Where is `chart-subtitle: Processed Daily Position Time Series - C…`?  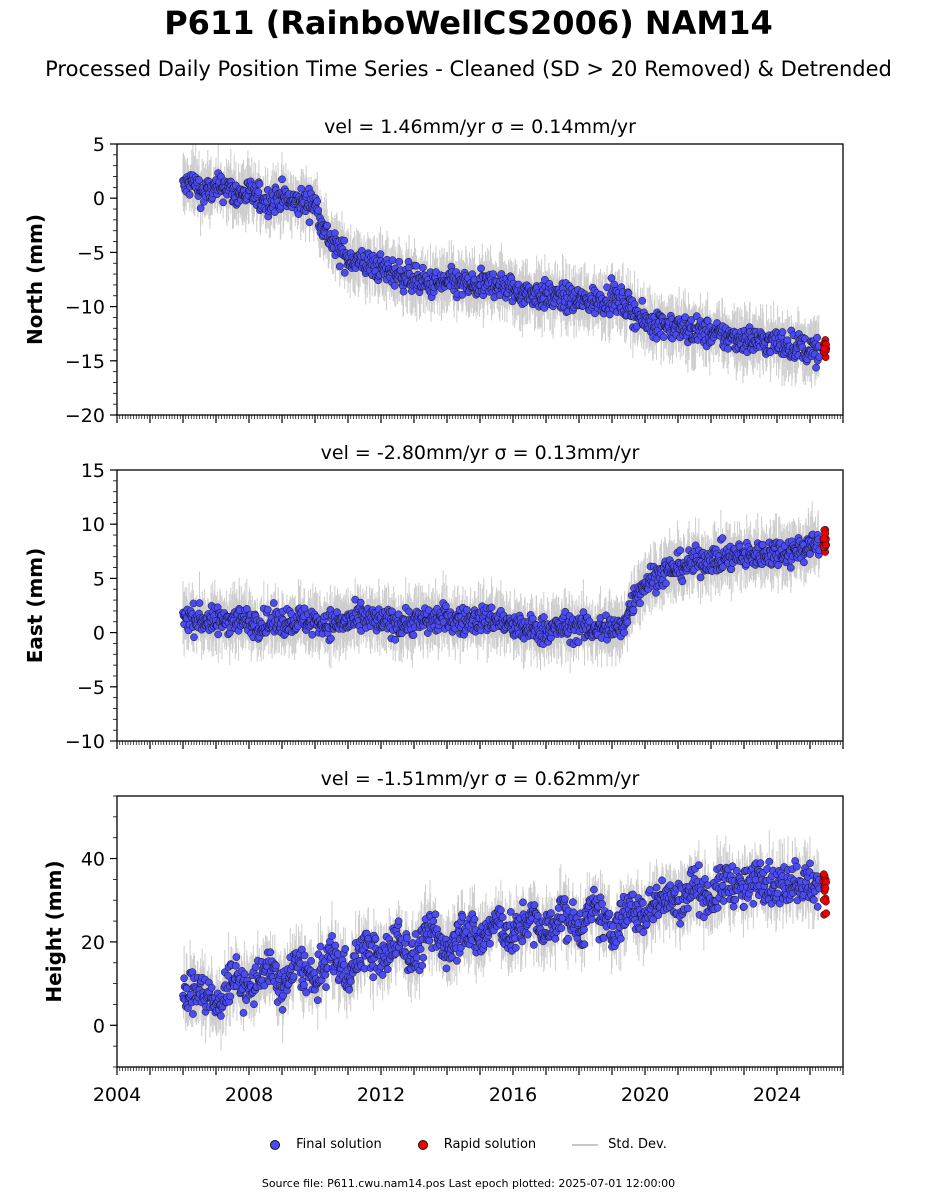
chart-subtitle: Processed Daily Position Time Series - C… is located at coordinates (468, 69).